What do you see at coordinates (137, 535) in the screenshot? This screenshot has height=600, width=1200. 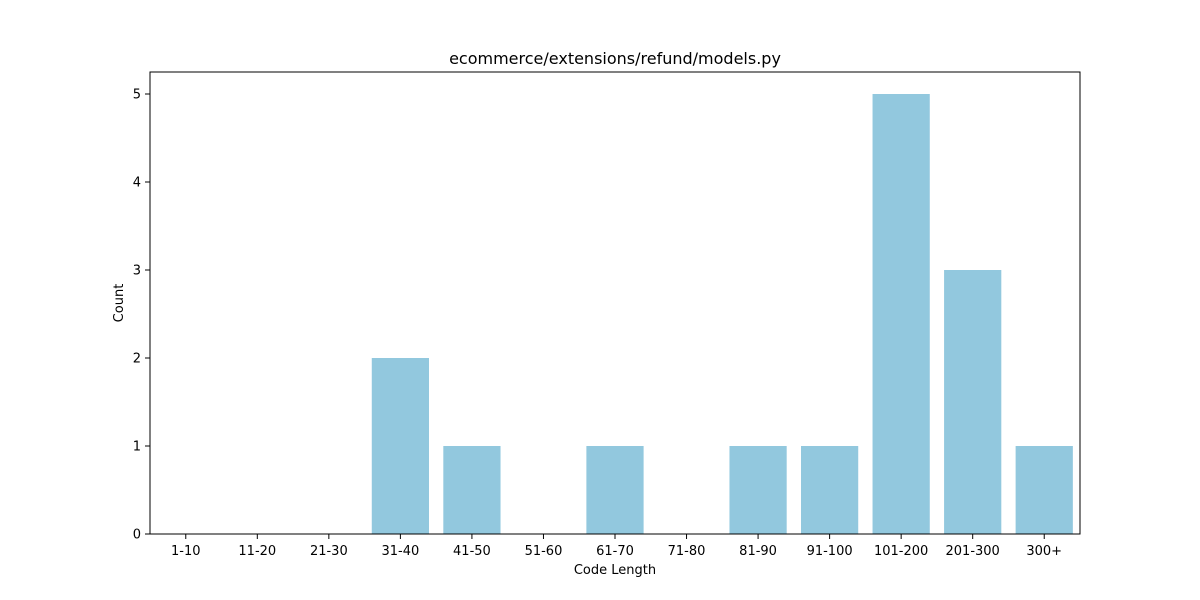 I see `y-tick-label: 0` at bounding box center [137, 535].